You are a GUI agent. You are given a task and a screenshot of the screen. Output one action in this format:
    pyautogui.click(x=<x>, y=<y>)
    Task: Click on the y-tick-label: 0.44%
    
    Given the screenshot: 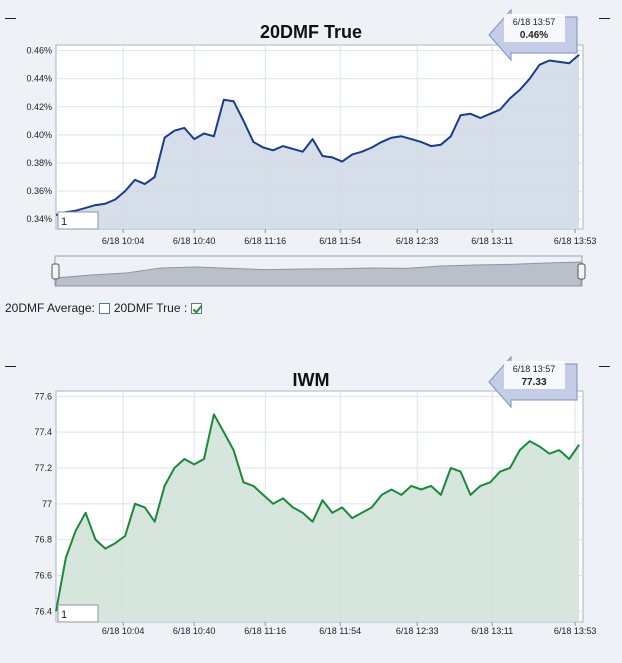 What is the action you would take?
    pyautogui.click(x=39, y=79)
    